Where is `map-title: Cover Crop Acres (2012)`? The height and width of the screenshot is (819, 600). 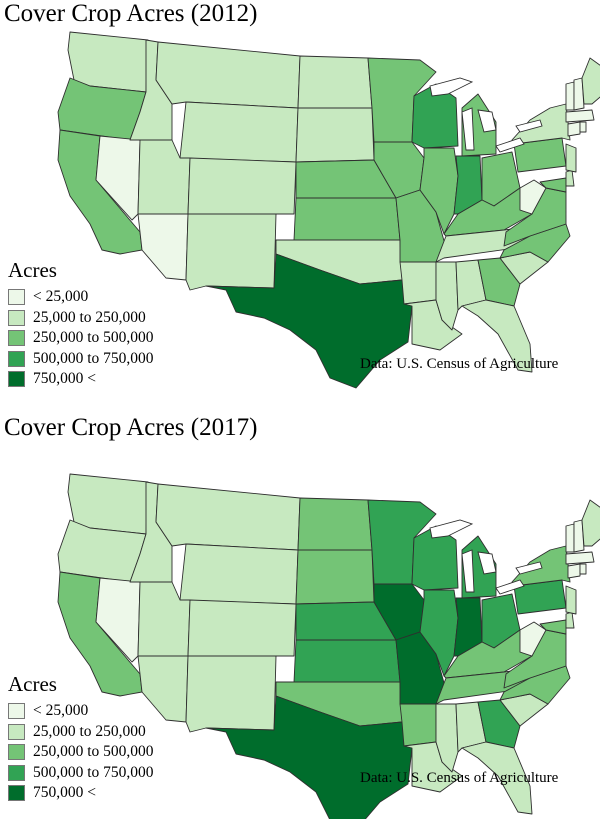
map-title: Cover Crop Acres (2012) is located at coordinates (131, 13).